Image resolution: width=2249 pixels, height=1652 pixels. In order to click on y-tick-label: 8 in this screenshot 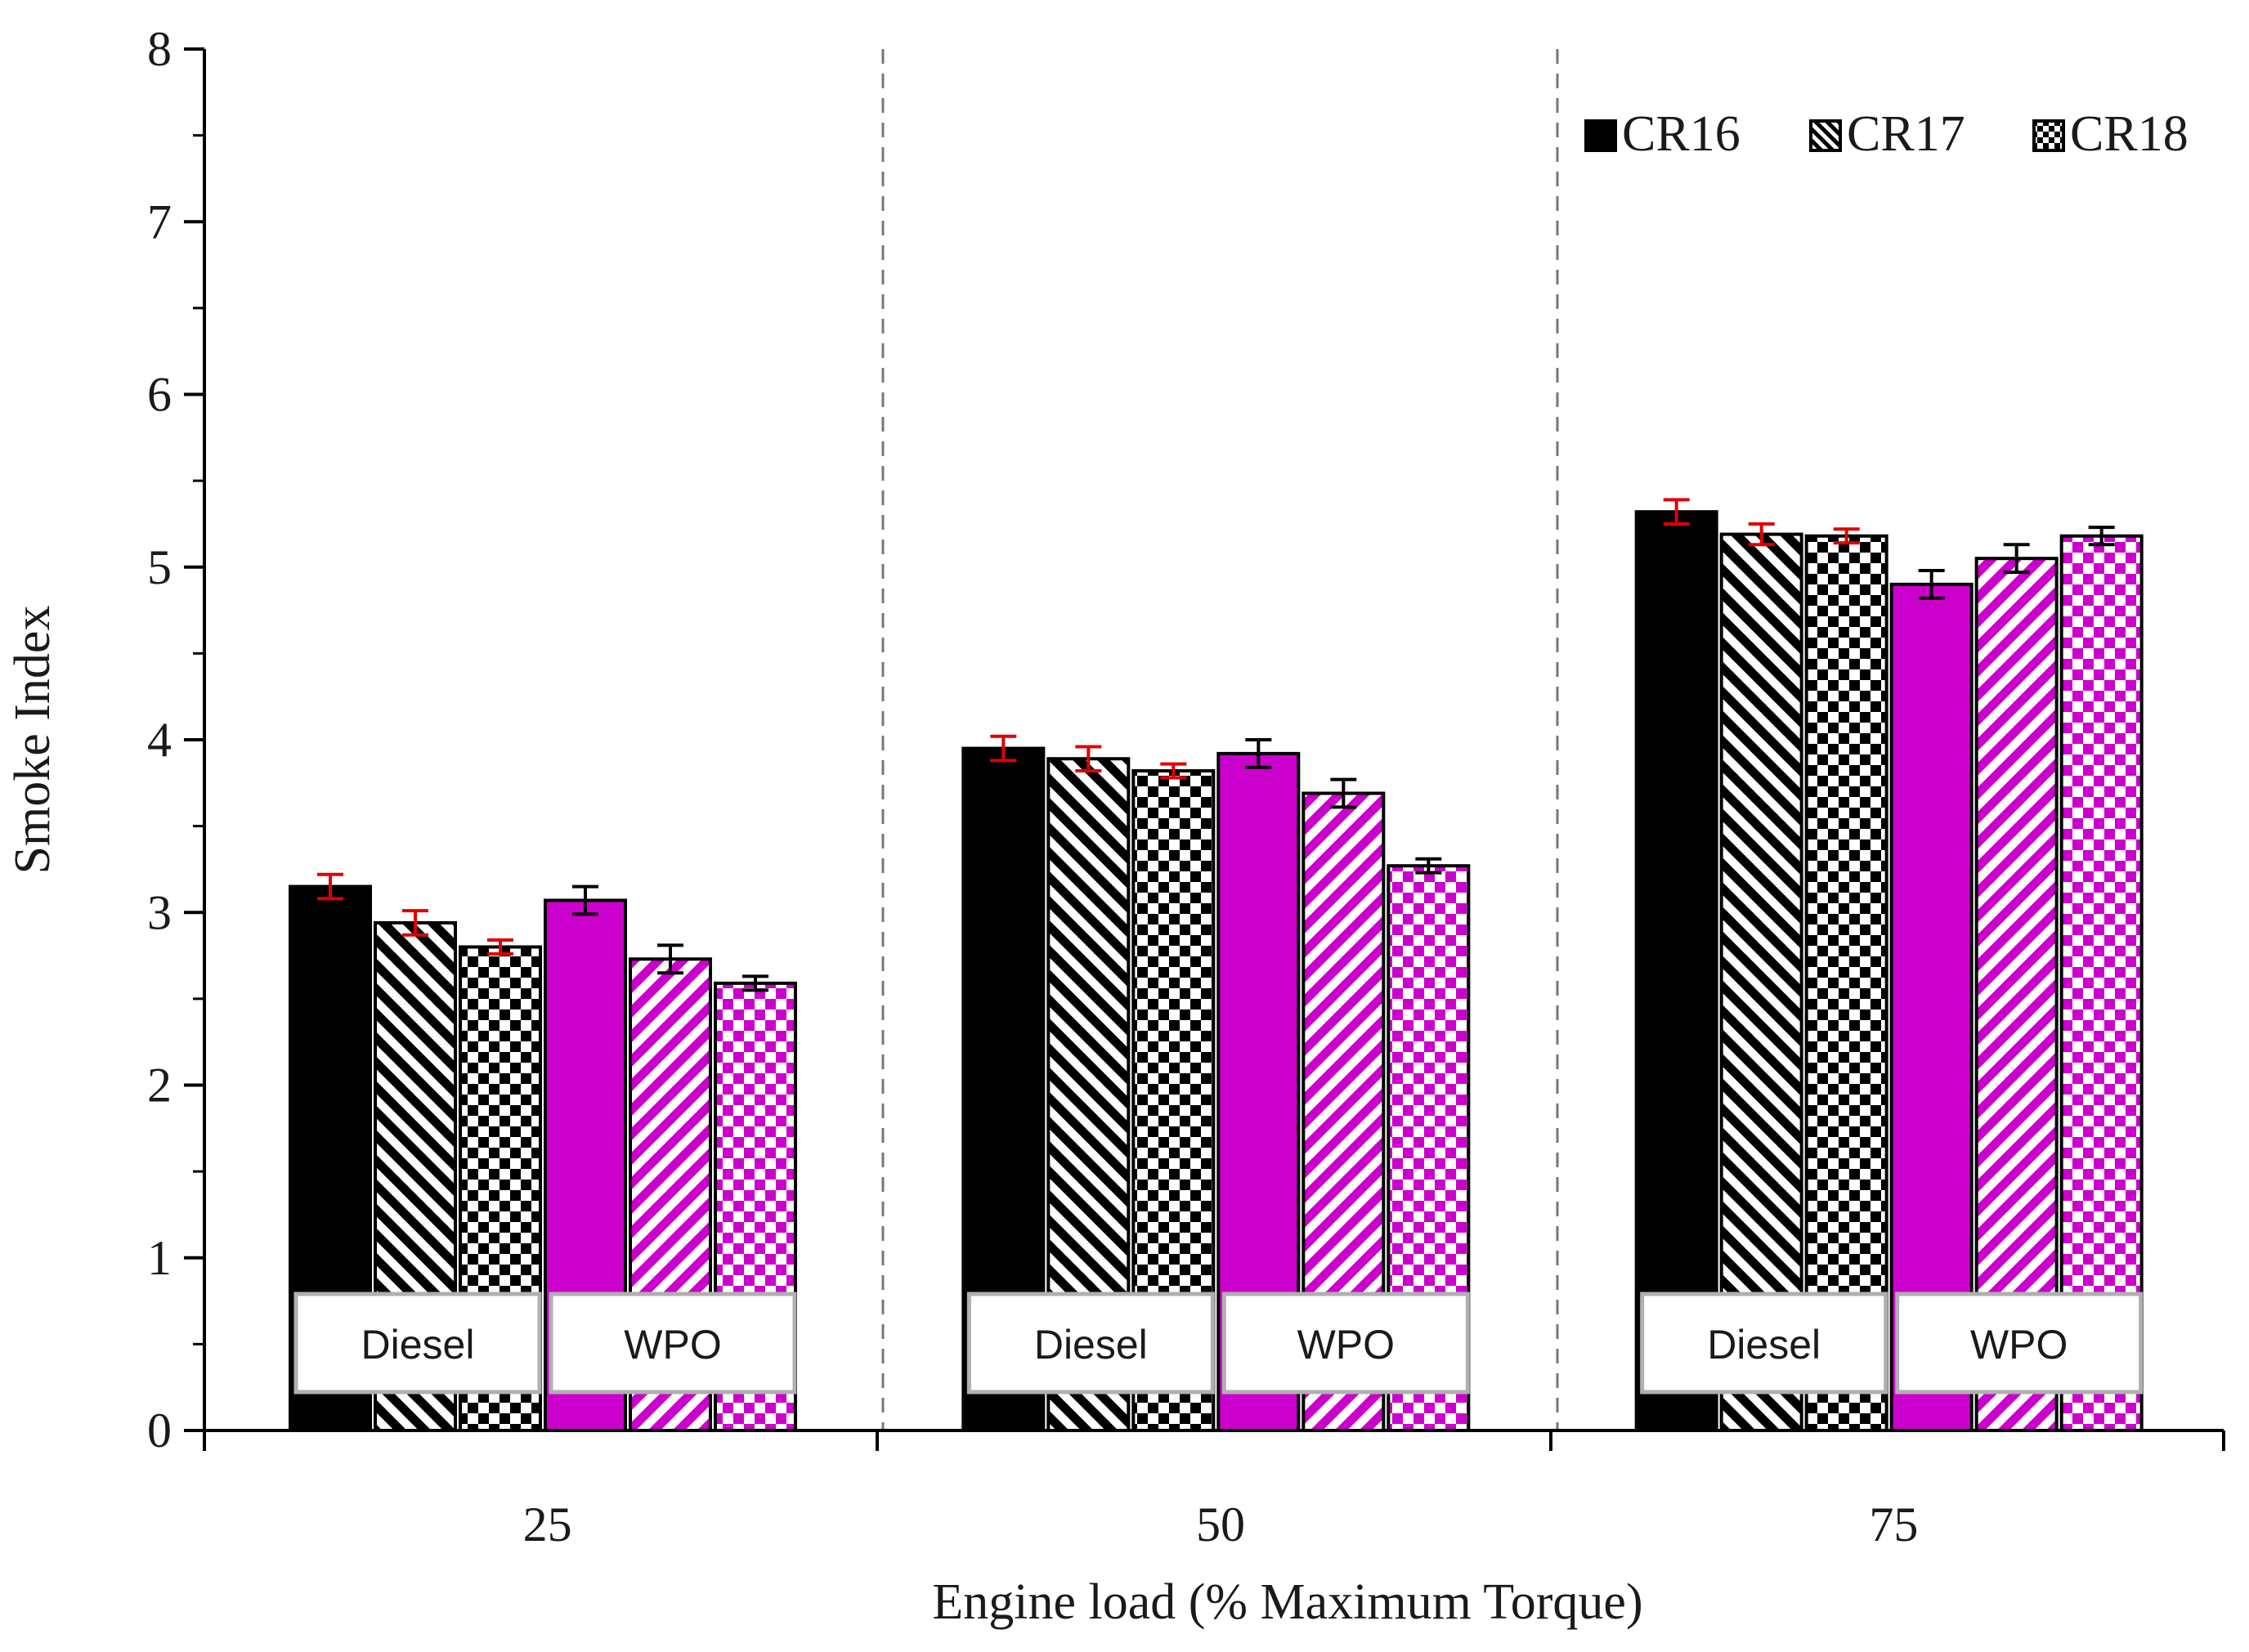, I will do `click(160, 49)`.